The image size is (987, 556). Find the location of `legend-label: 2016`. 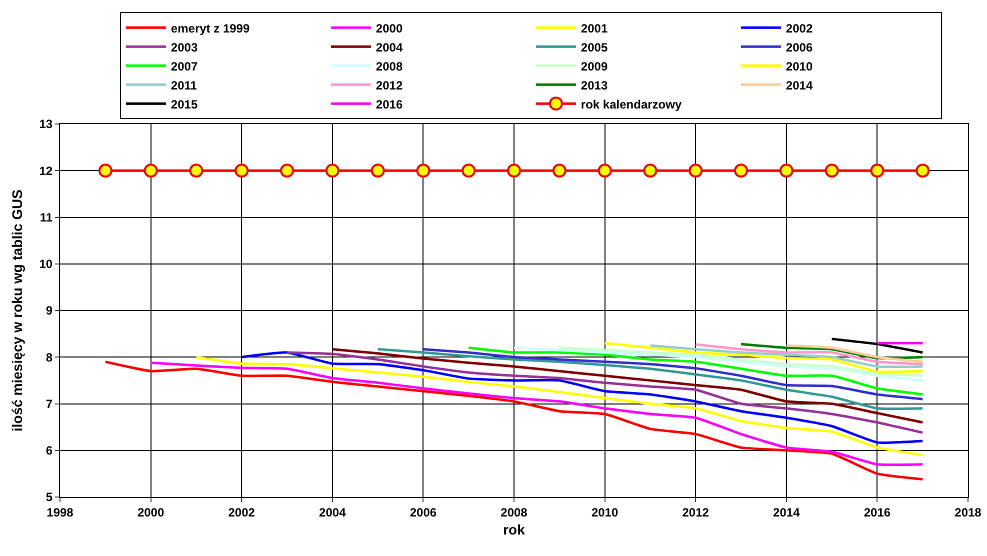

legend-label: 2016 is located at coordinates (389, 104).